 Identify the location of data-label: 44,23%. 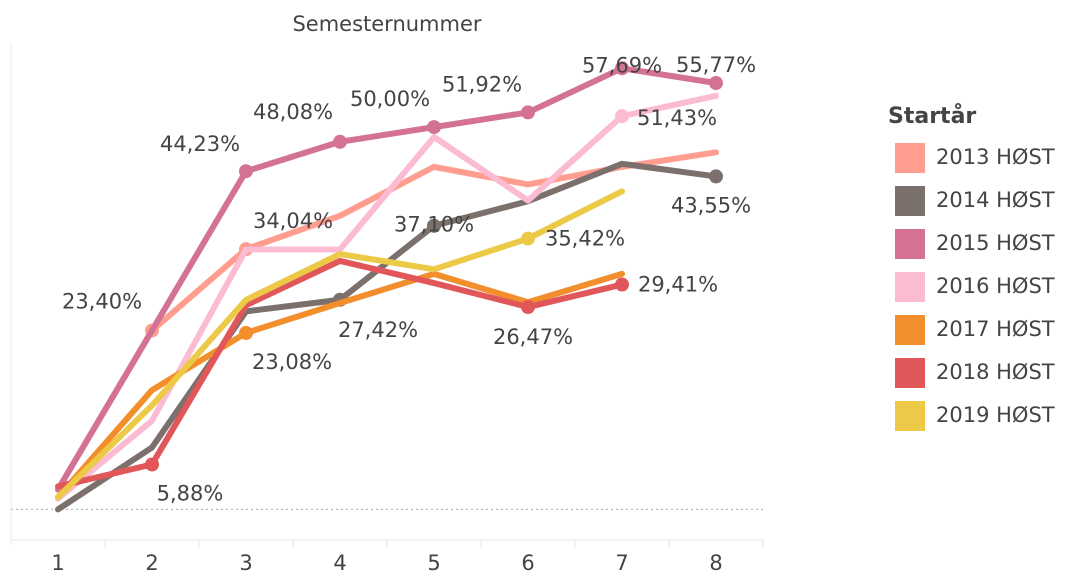
(200, 144).